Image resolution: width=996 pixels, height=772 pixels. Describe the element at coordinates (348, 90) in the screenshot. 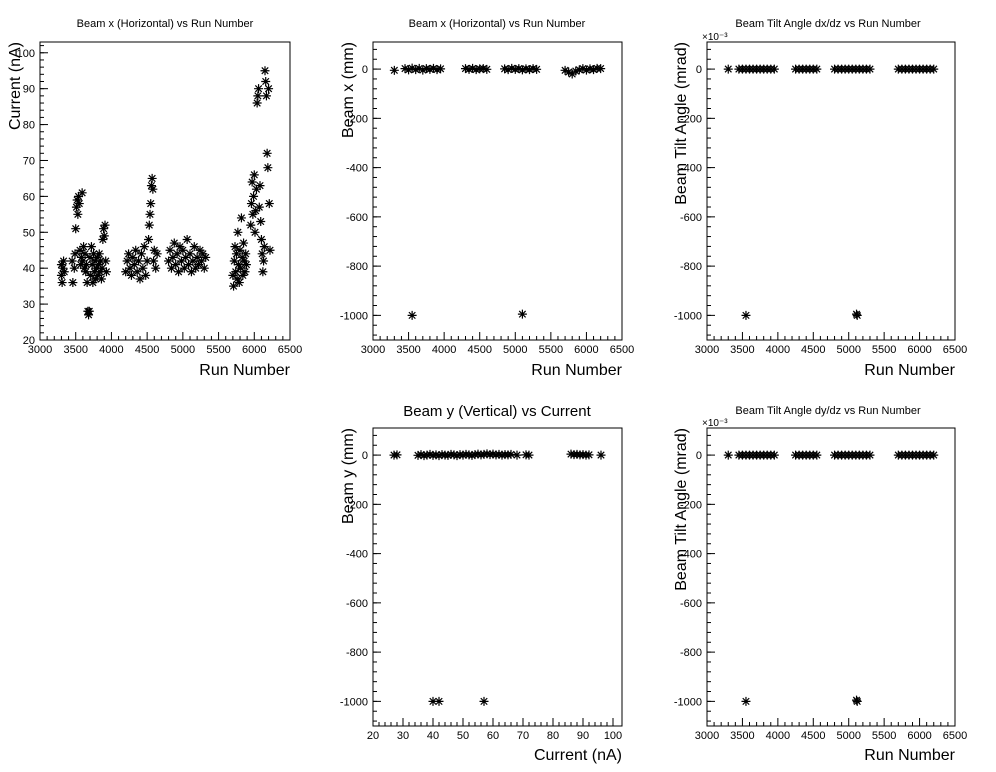

I see `y-axis-label: Beam x (mm)` at that location.